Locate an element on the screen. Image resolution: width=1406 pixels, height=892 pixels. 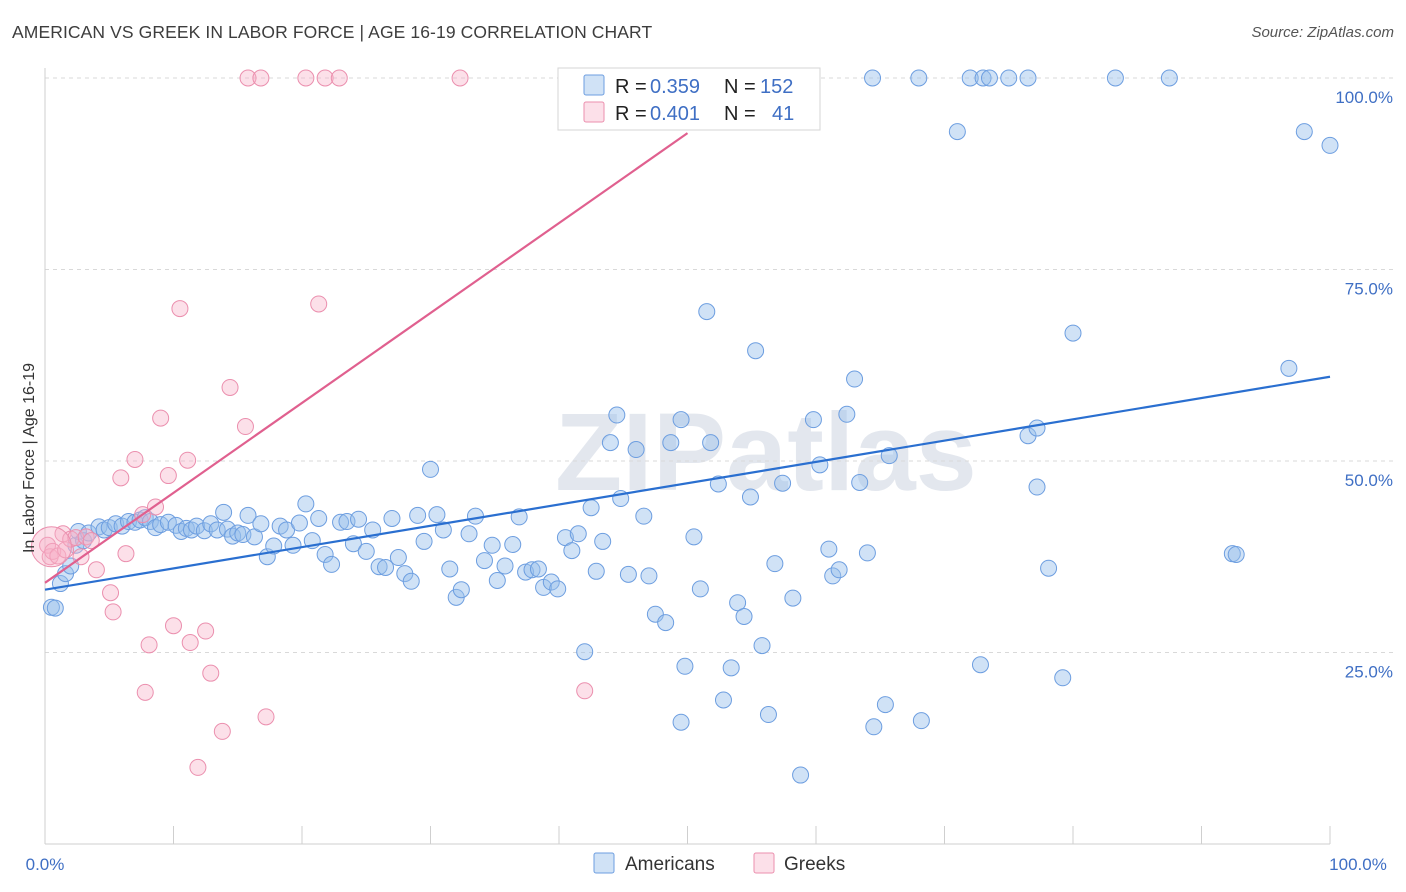
legend-americans-label: Americans is located at coordinates (670, 864).